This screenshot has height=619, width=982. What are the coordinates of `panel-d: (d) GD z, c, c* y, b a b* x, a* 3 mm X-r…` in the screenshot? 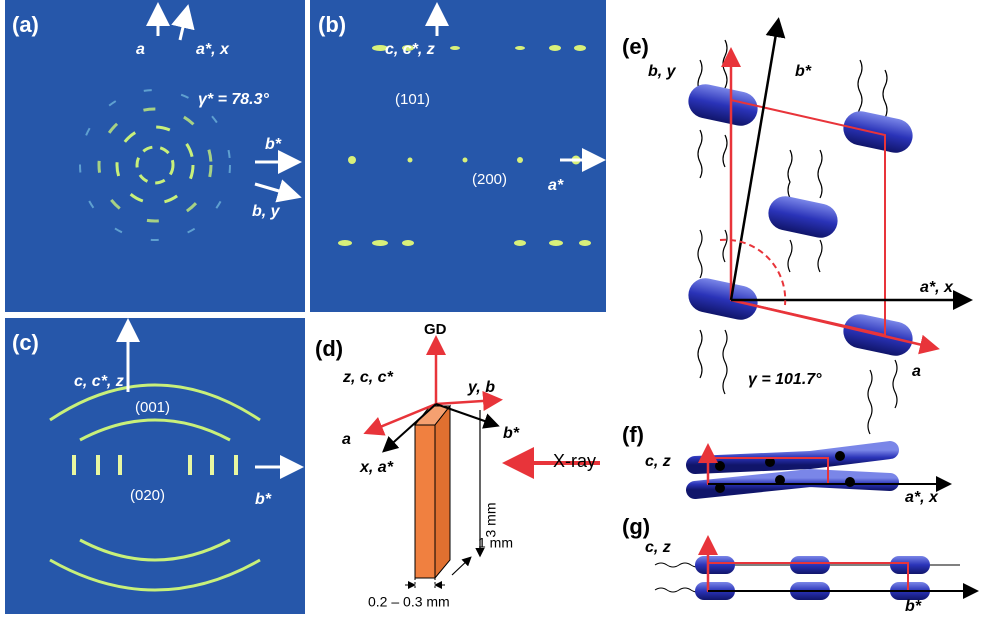 It's located at (457, 465).